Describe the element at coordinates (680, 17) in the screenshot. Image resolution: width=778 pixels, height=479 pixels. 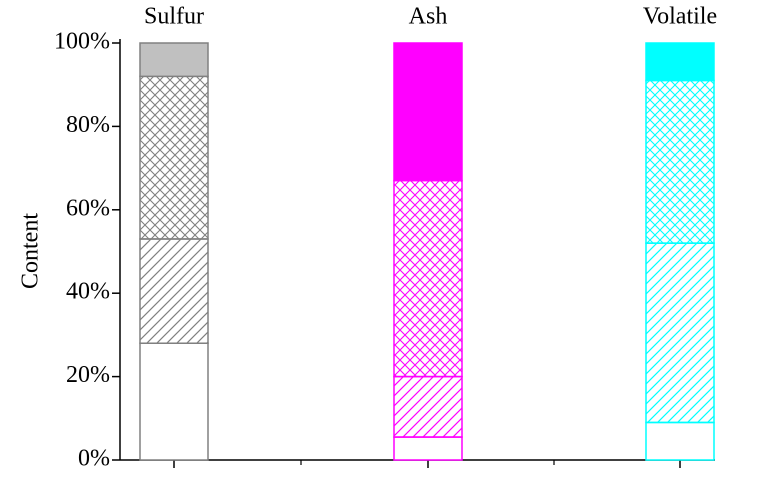
I see `category-label: Volatile` at that location.